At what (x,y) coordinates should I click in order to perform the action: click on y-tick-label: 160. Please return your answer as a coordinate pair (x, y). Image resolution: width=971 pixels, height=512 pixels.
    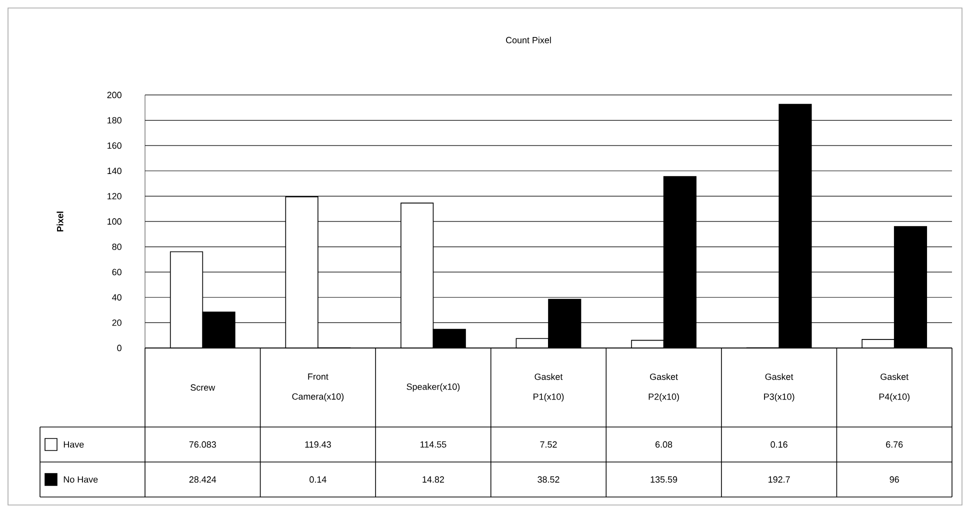
    Looking at the image, I should click on (115, 145).